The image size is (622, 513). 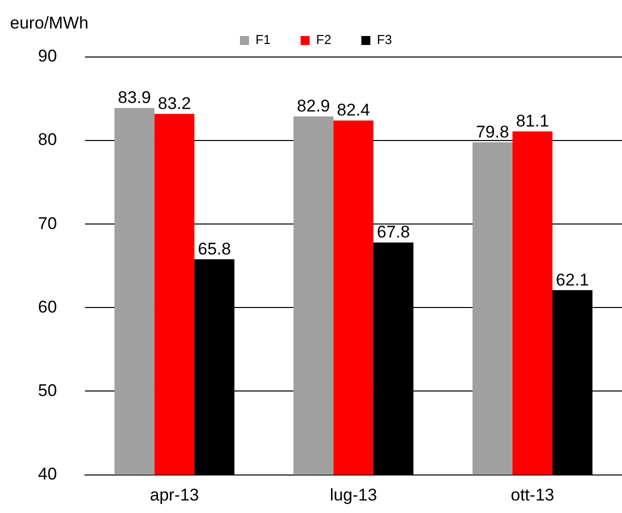 What do you see at coordinates (47, 140) in the screenshot?
I see `y-tick-label: 80` at bounding box center [47, 140].